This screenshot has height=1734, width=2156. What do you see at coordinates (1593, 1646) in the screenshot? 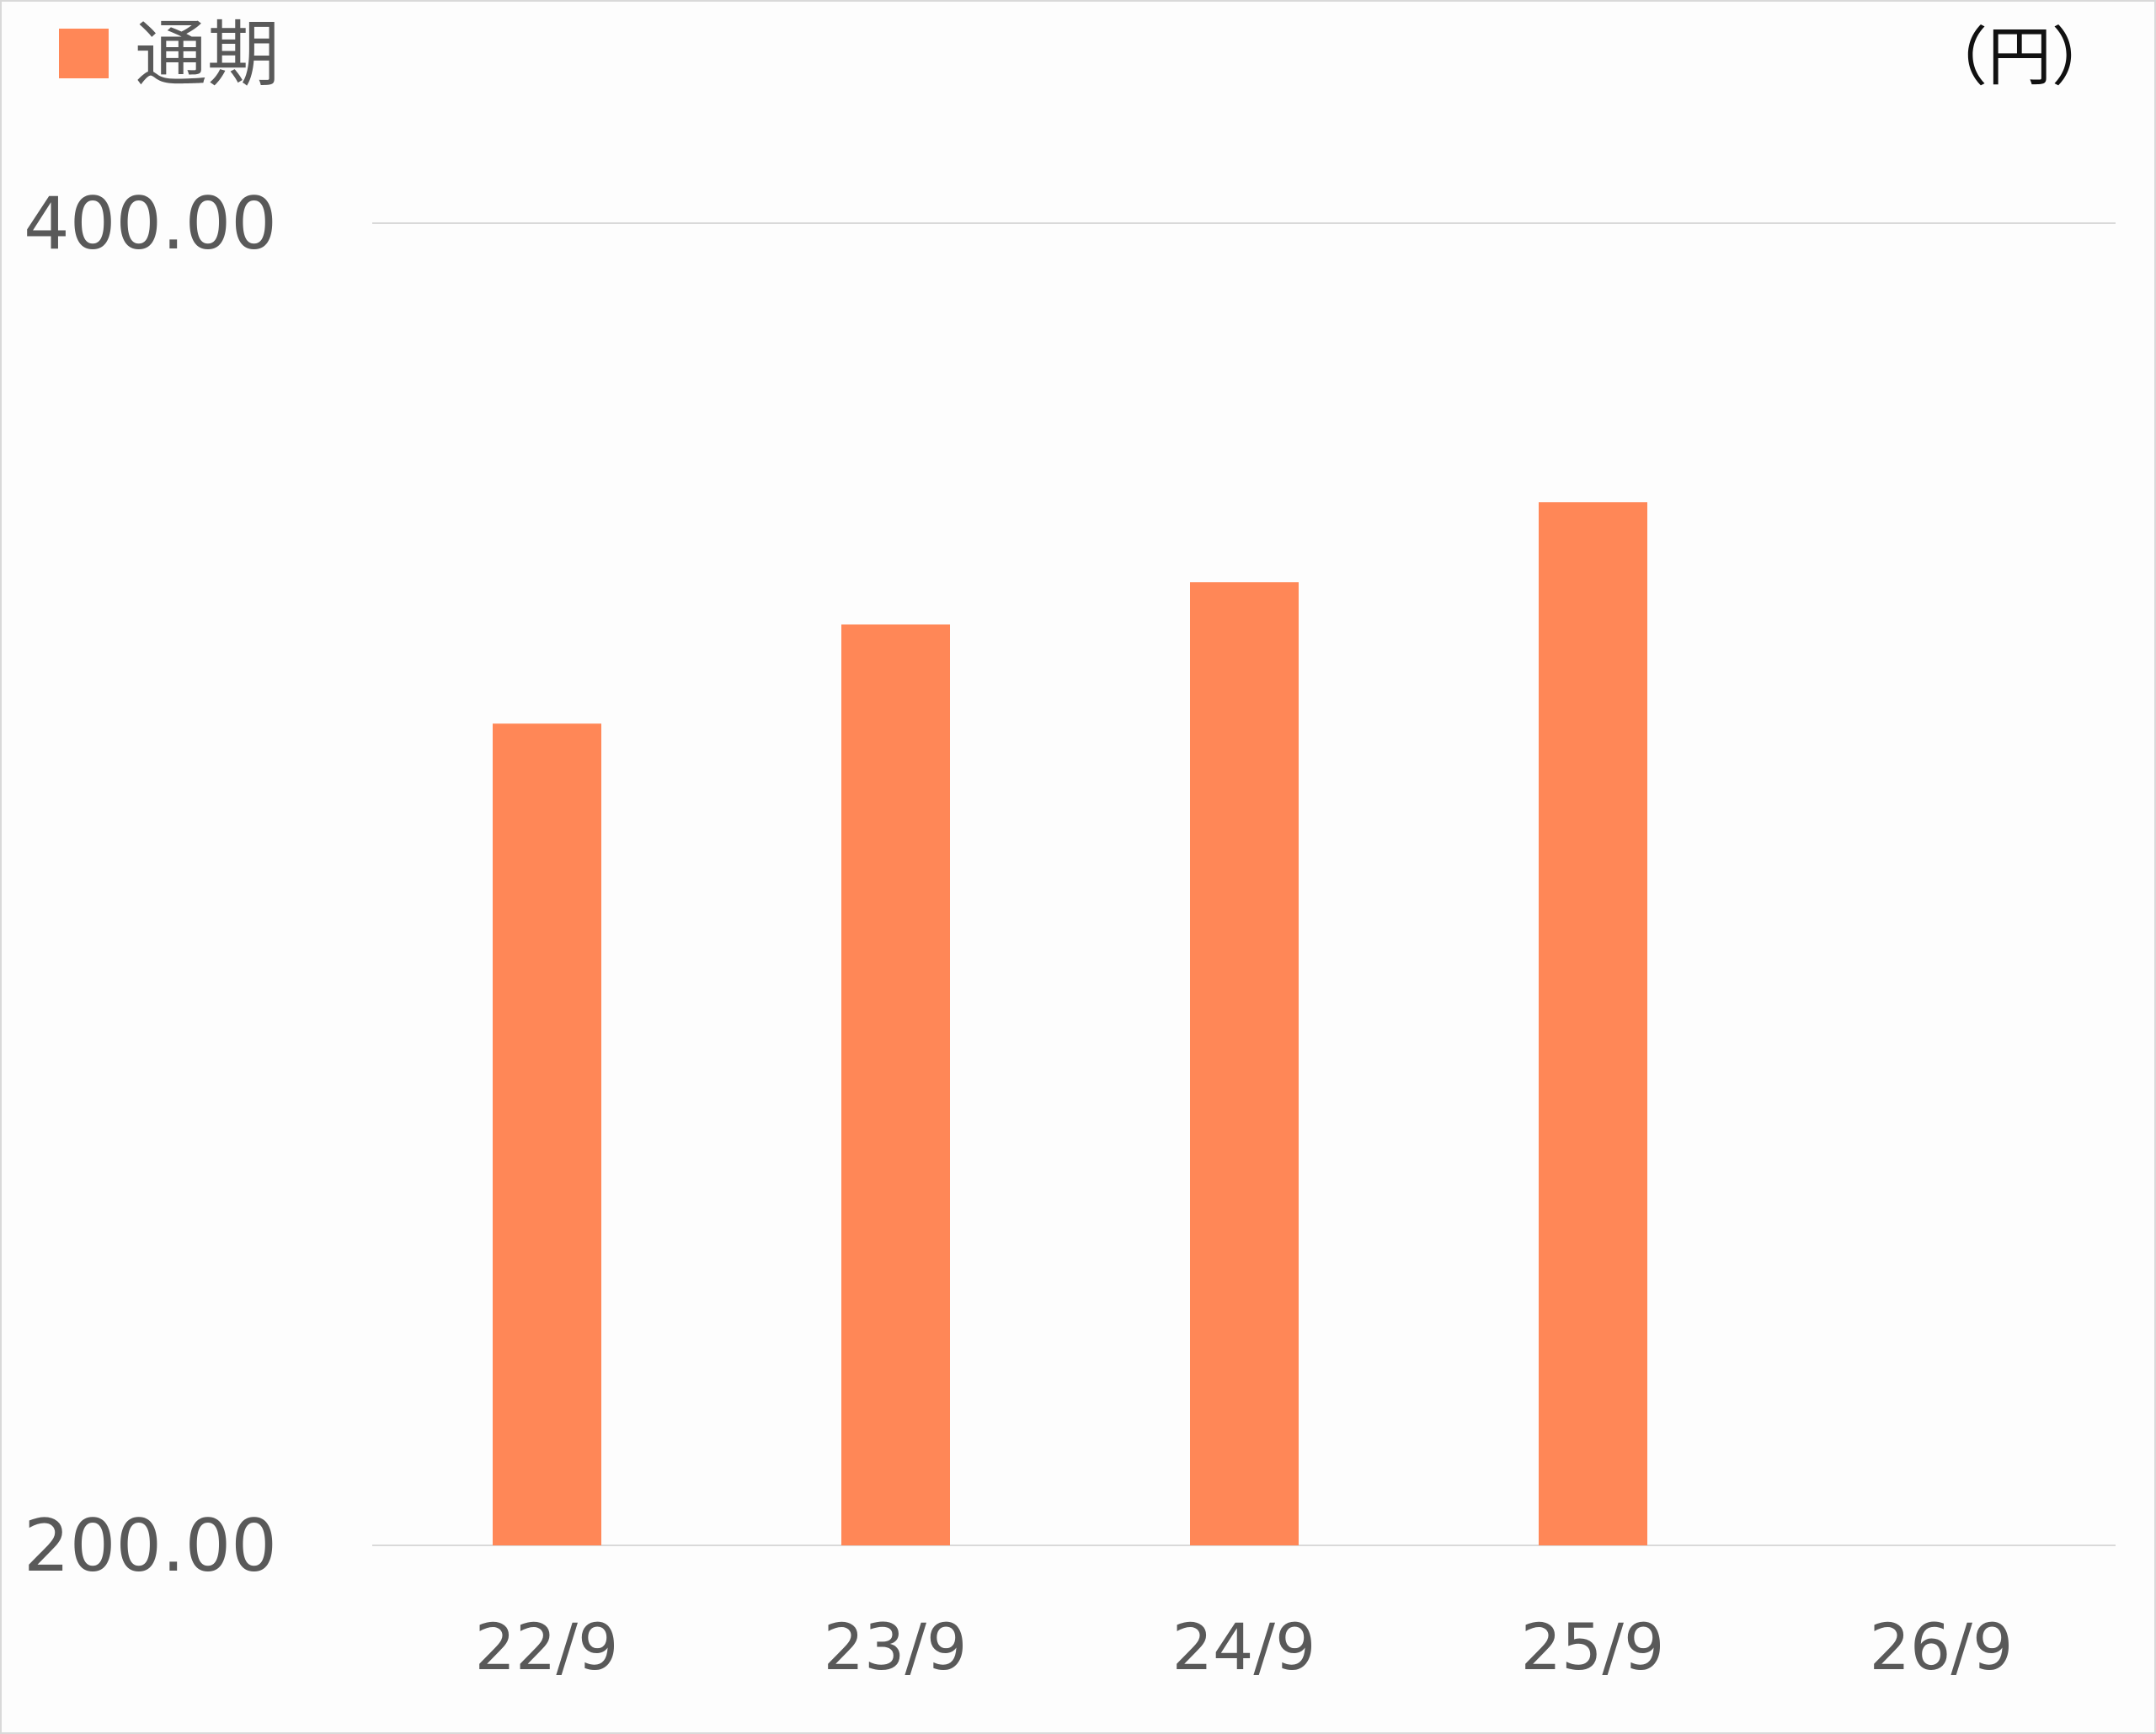
I see `x-tick-label: 25/9` at bounding box center [1593, 1646].